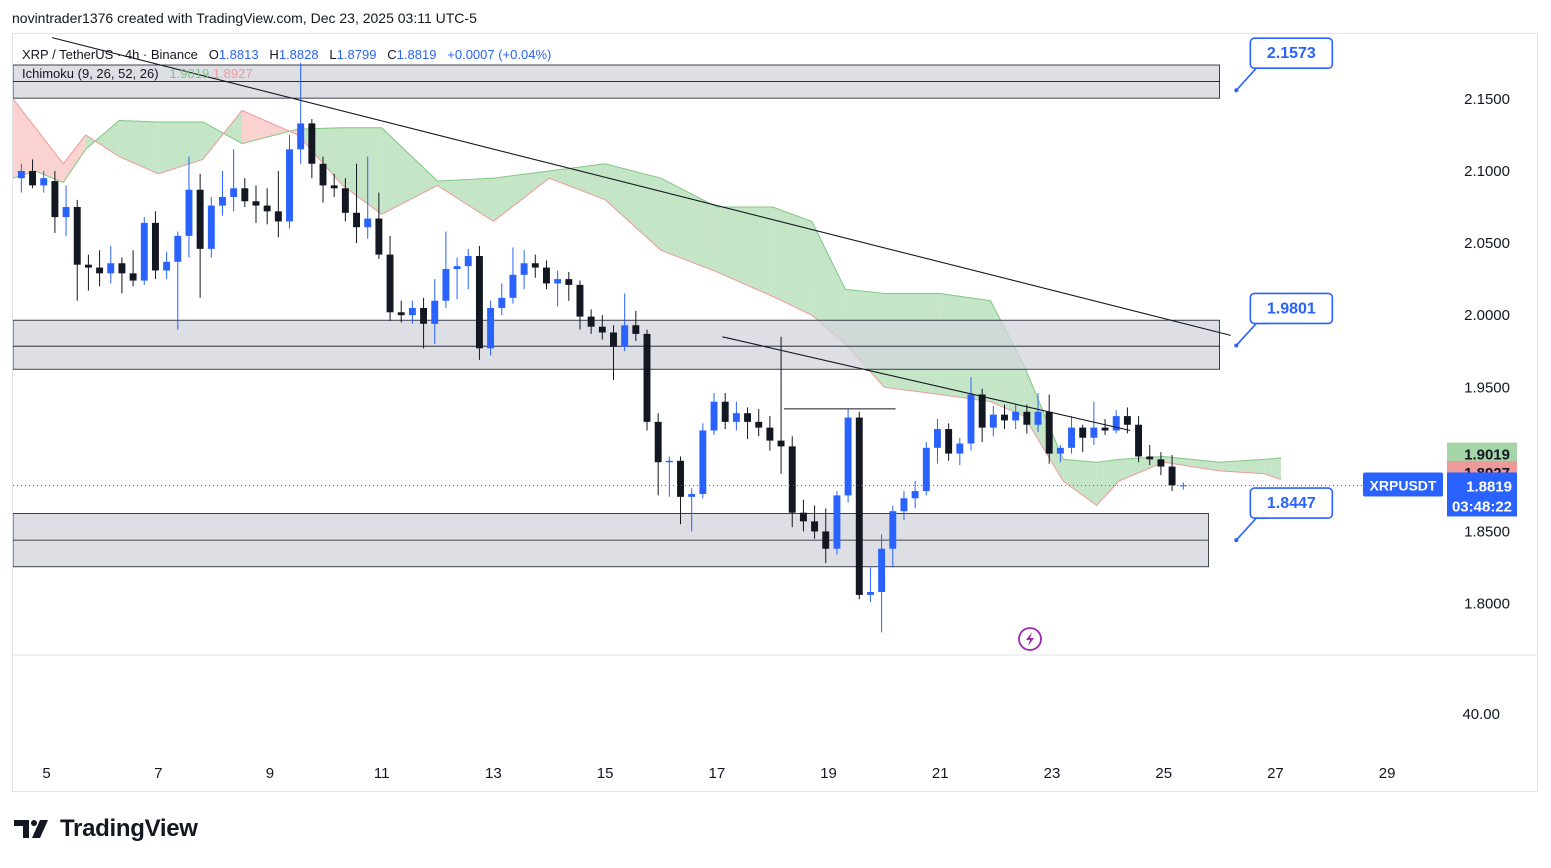 This screenshot has width=1551, height=868. I want to click on tradingview-logo: TradingView, so click(106, 829).